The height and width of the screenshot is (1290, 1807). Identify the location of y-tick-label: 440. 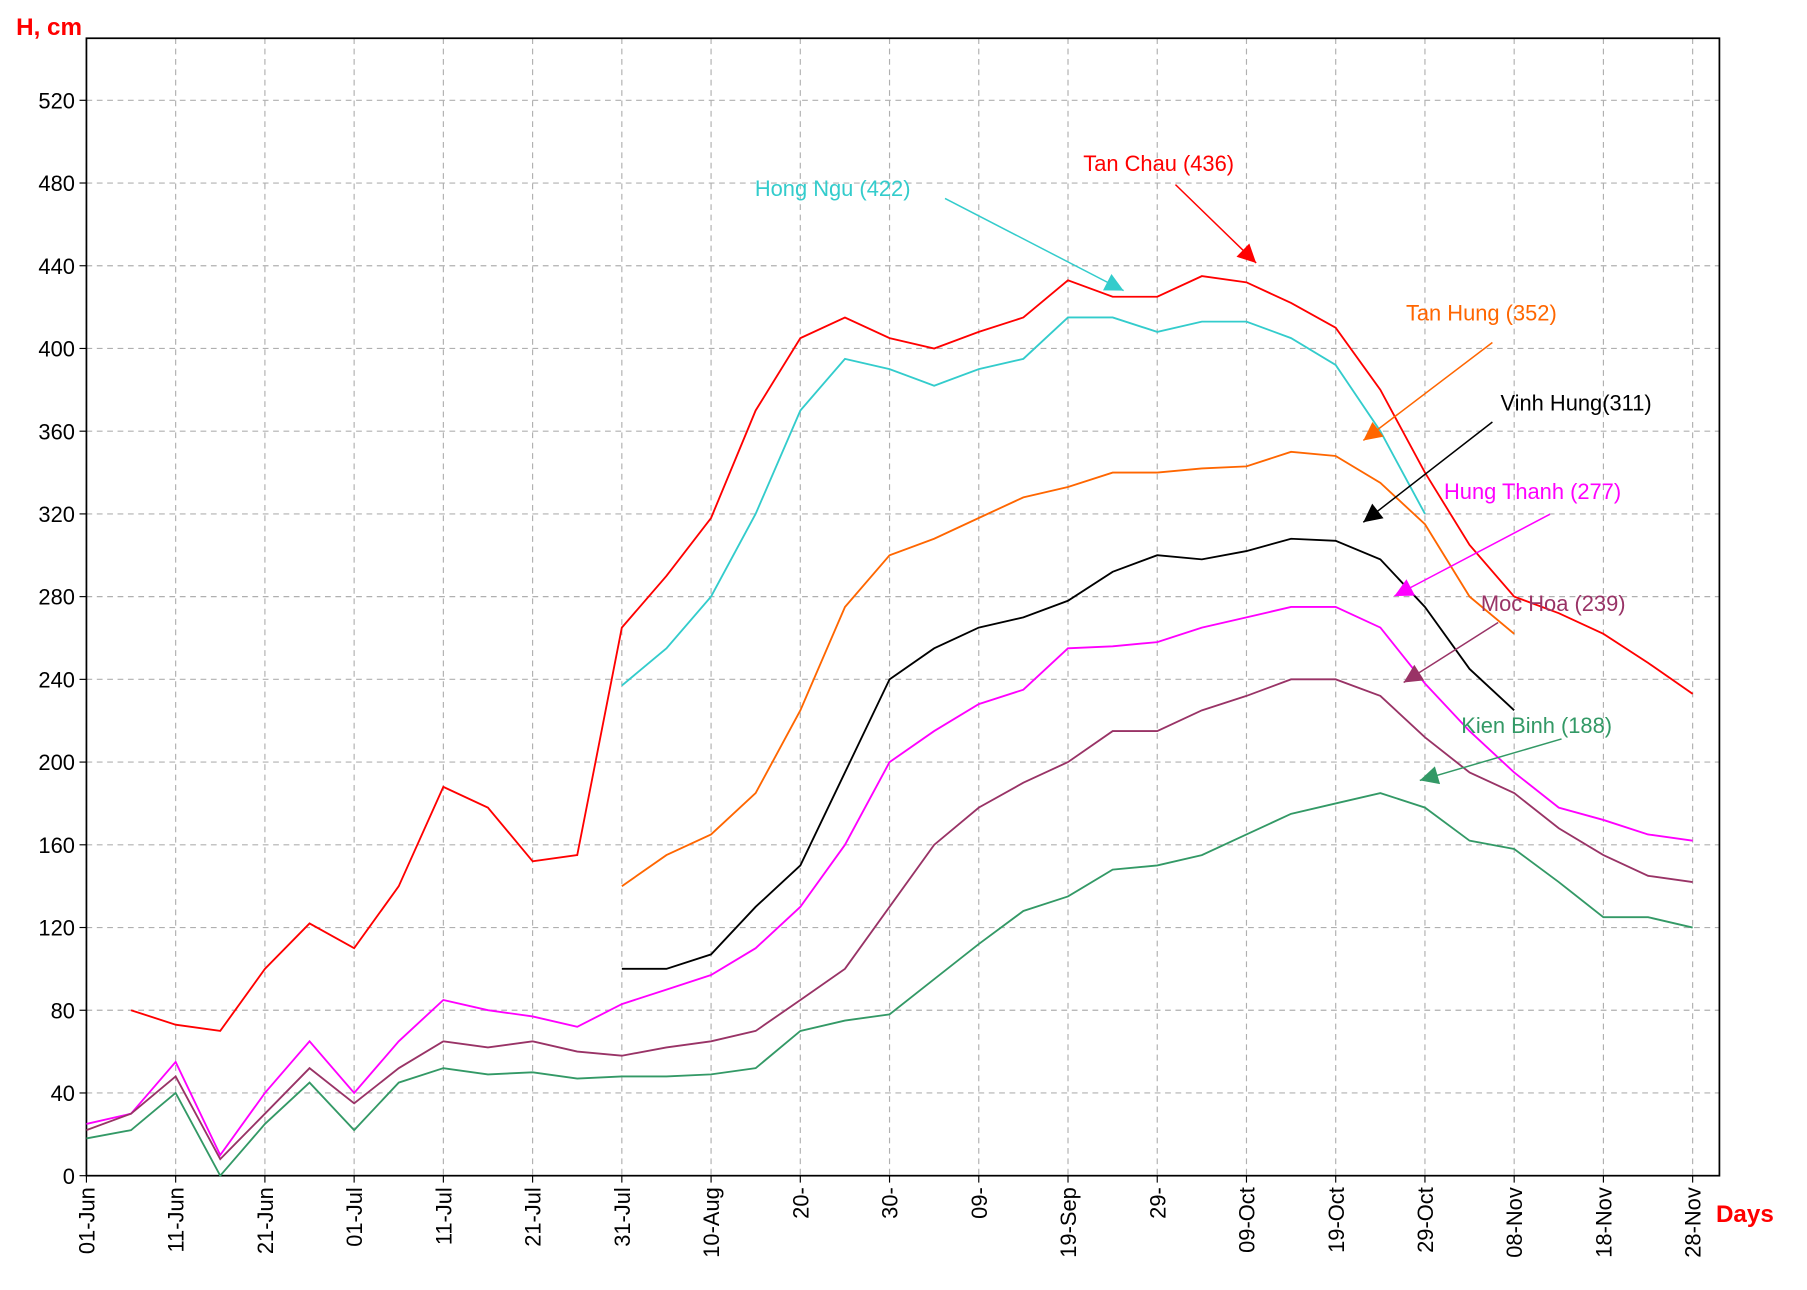
(56, 266).